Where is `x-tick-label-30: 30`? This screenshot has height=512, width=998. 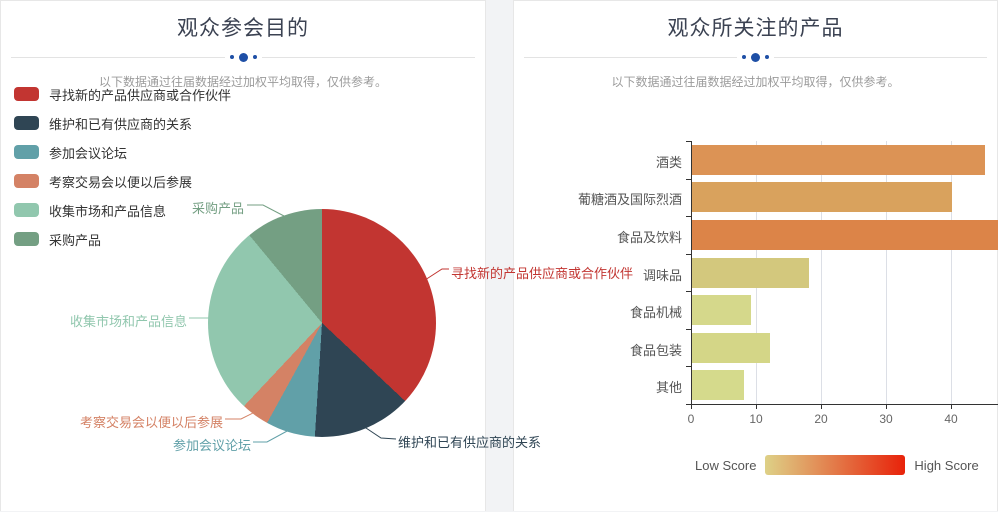
x-tick-label-30: 30 is located at coordinates (886, 419).